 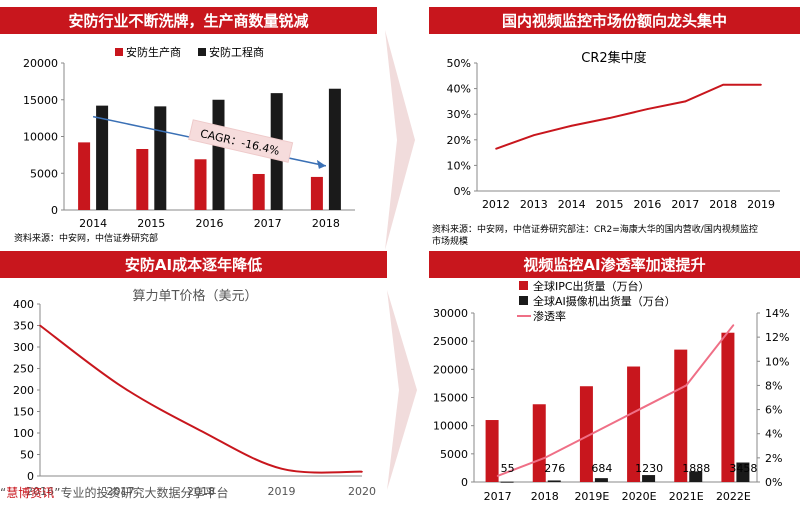 What do you see at coordinates (591, 286) in the screenshot?
I see `legend-label-ipc: 全球IPC出货量（万台）` at bounding box center [591, 286].